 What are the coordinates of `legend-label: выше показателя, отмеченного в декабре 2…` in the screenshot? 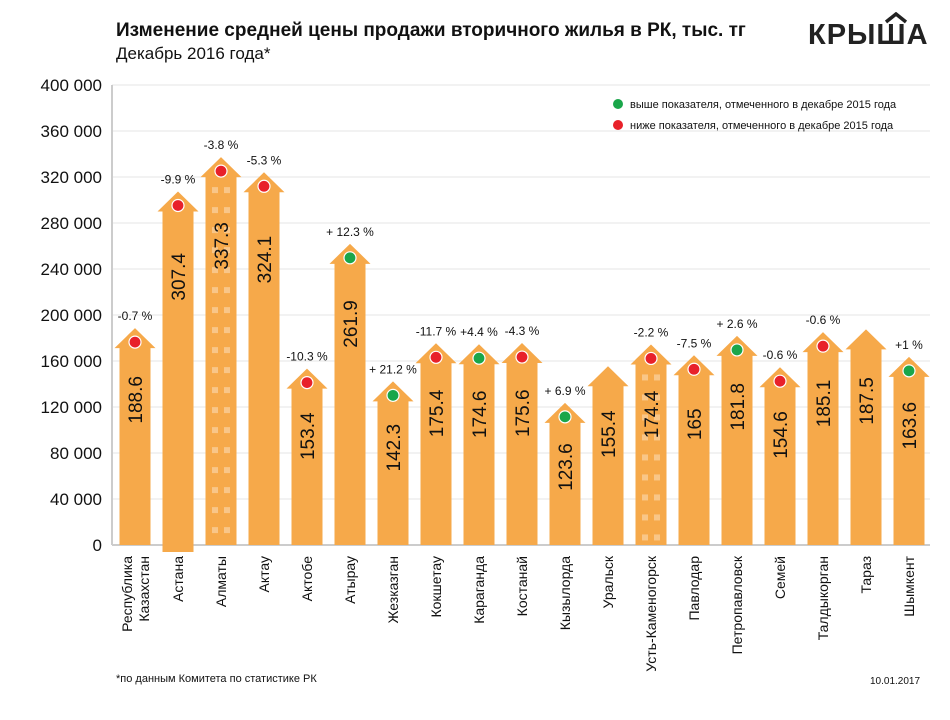 It's located at (763, 105).